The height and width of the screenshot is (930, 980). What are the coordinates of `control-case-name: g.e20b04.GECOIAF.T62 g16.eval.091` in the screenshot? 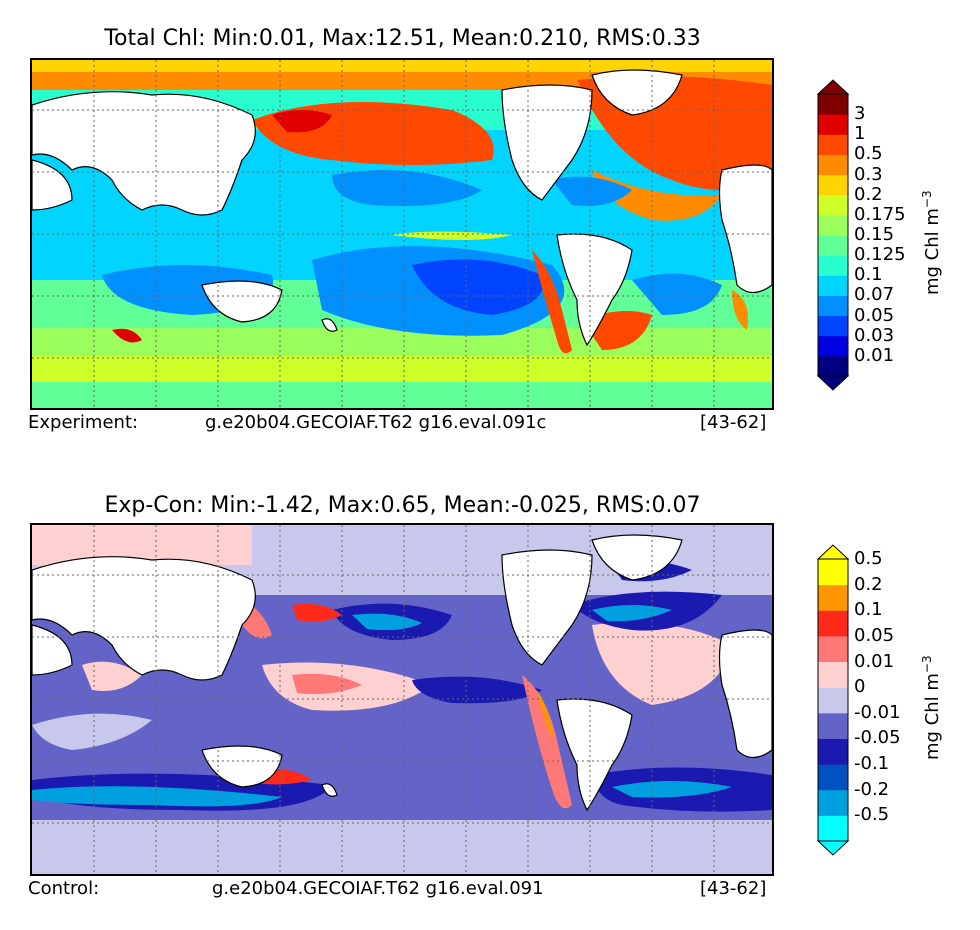 It's located at (378, 888).